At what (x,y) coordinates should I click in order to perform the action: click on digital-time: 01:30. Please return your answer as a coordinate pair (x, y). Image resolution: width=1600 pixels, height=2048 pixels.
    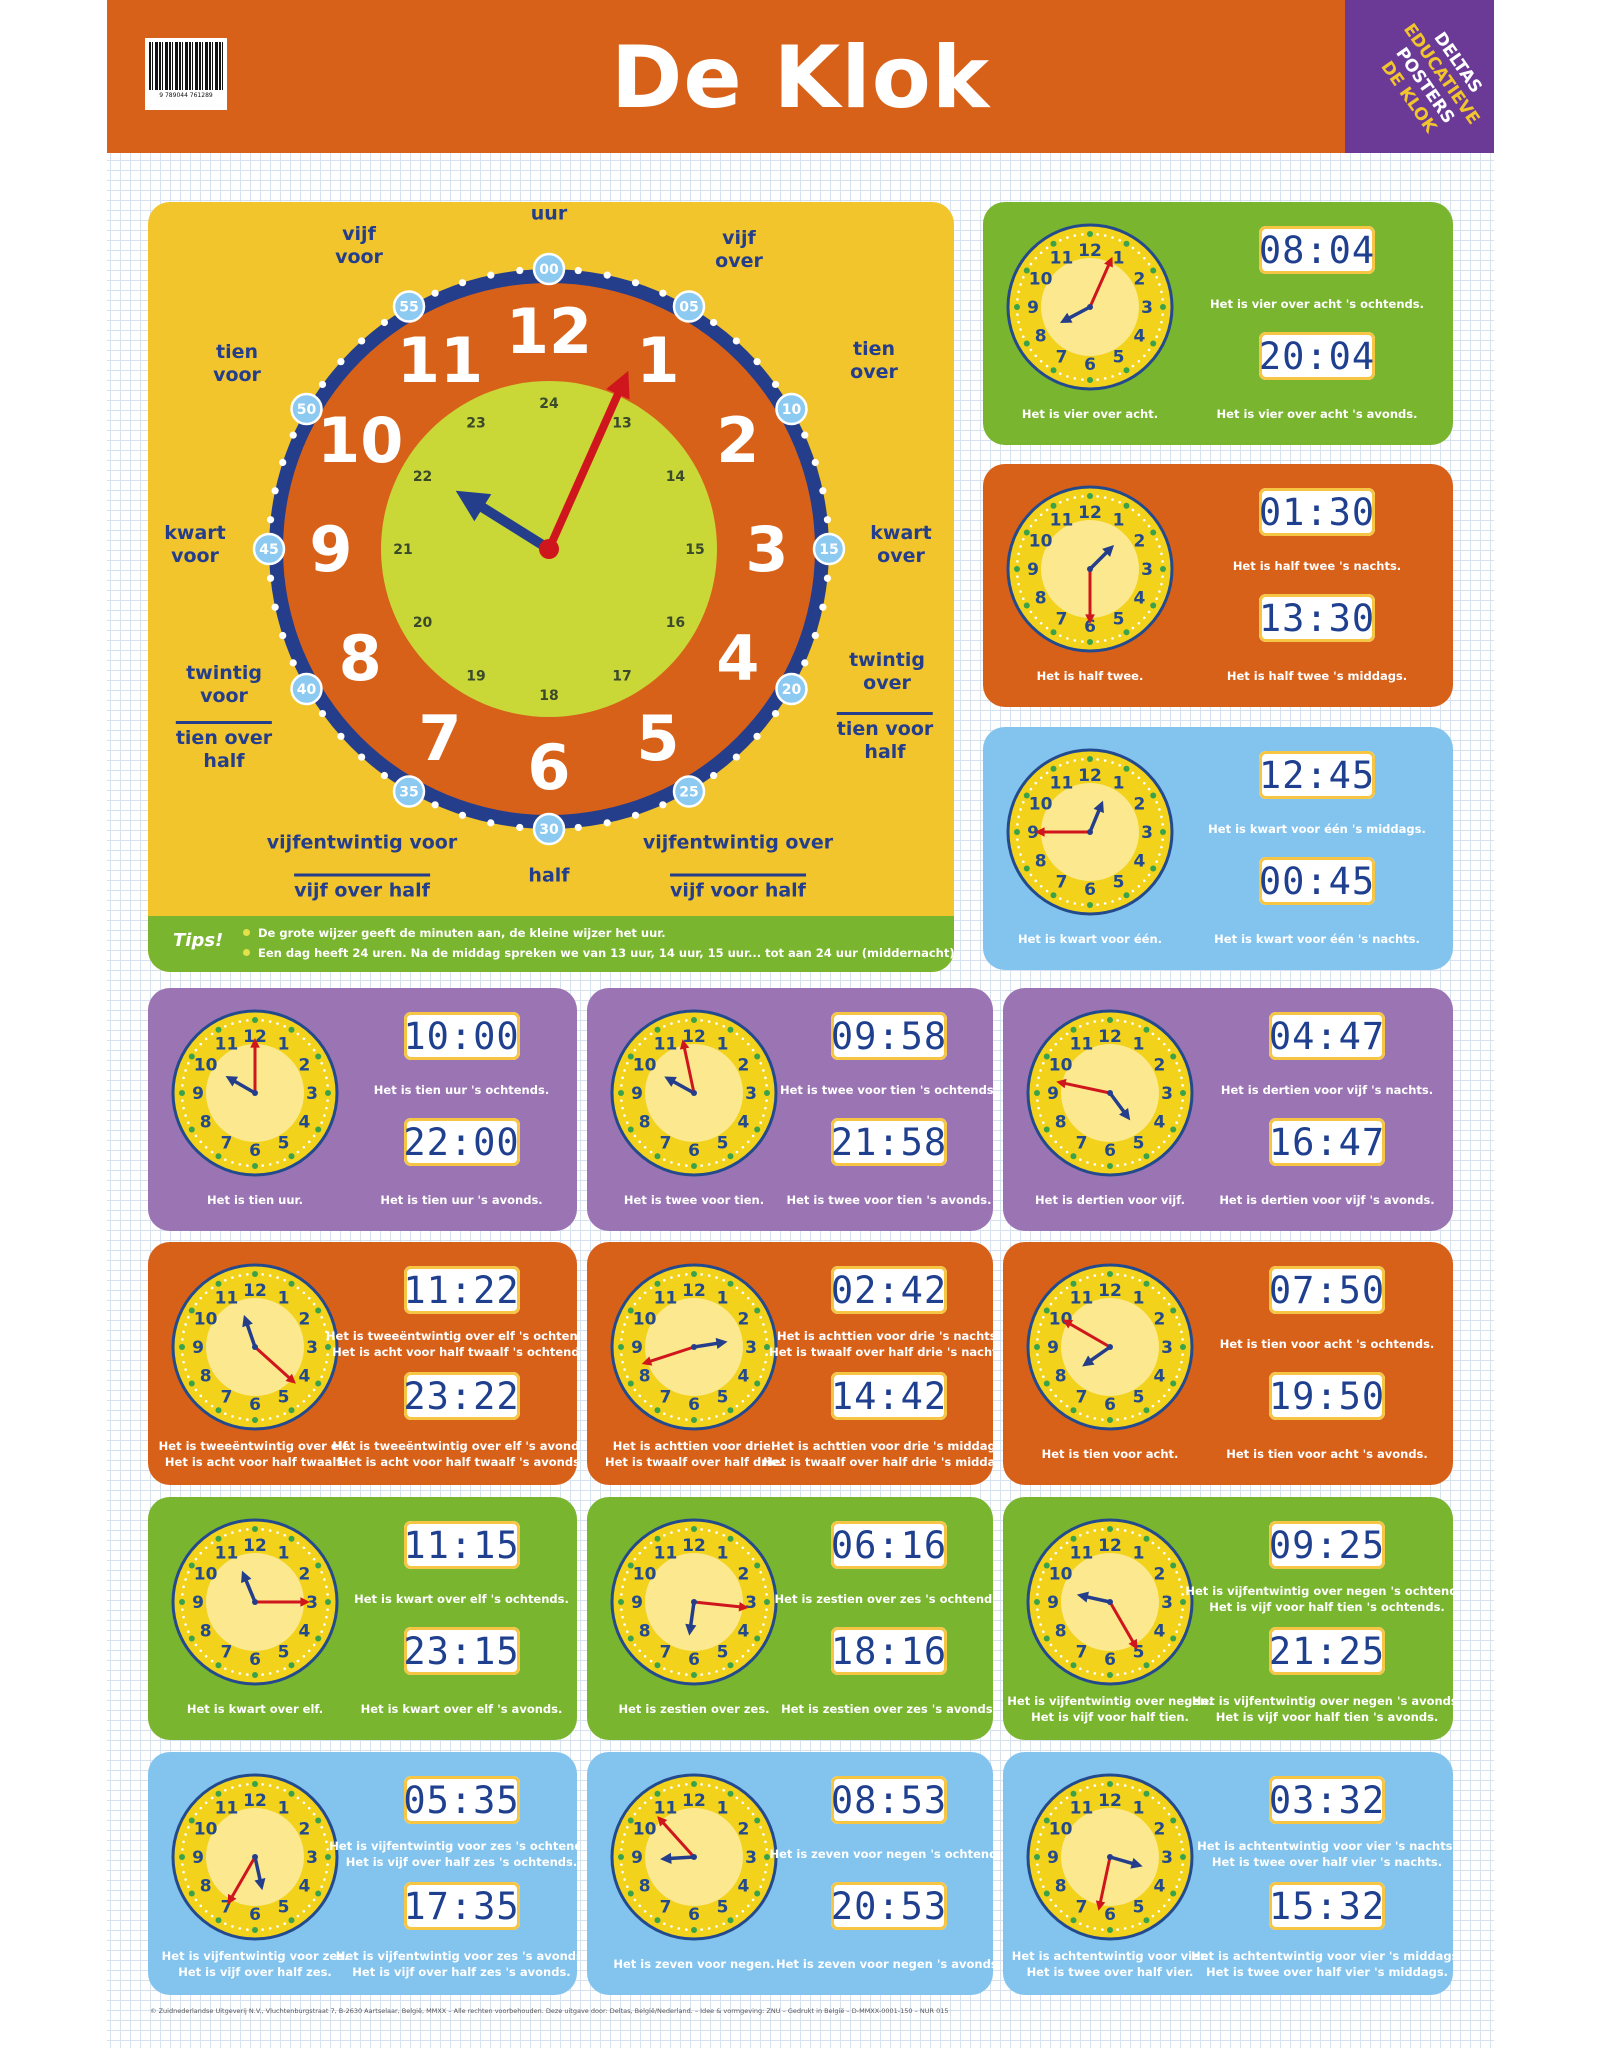
    Looking at the image, I should click on (1317, 512).